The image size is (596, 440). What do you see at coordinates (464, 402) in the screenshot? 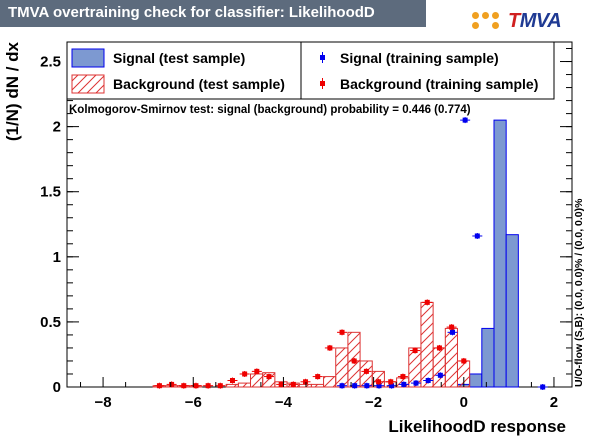
I see `x-tick-label: 0` at bounding box center [464, 402].